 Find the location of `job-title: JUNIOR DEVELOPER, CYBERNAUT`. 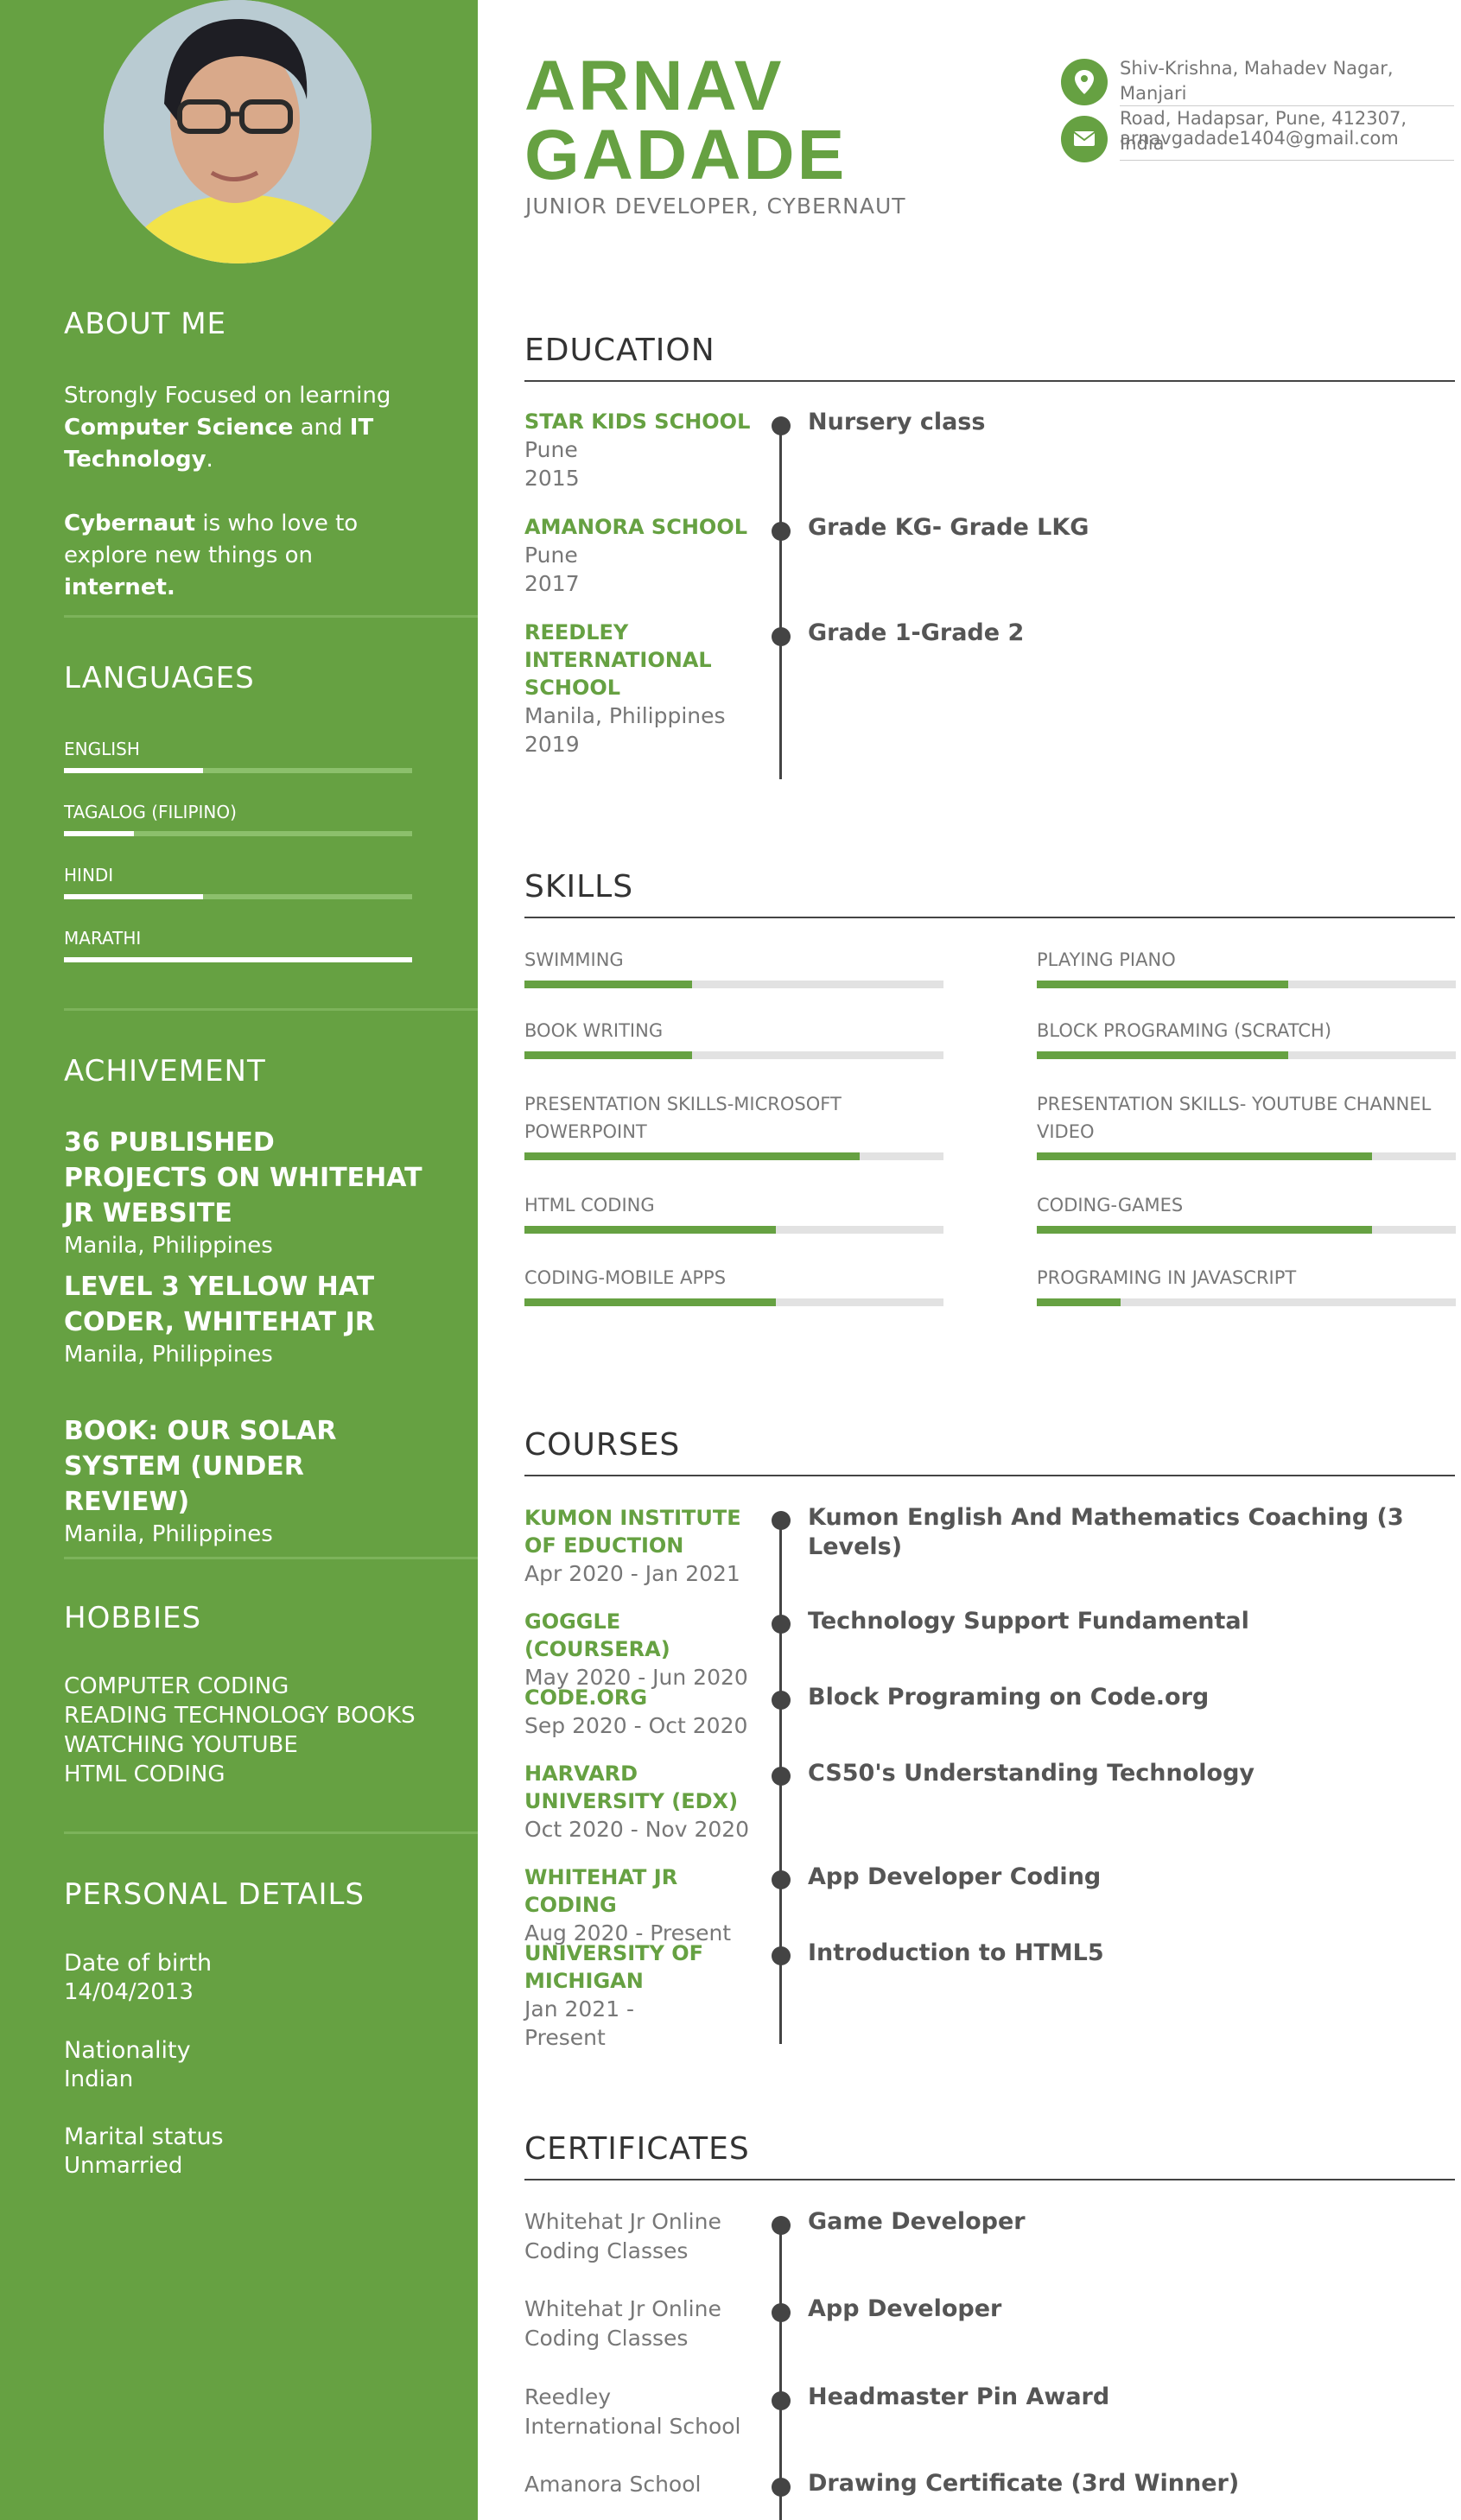

job-title: JUNIOR DEVELOPER, CYBERNAUT is located at coordinates (715, 206).